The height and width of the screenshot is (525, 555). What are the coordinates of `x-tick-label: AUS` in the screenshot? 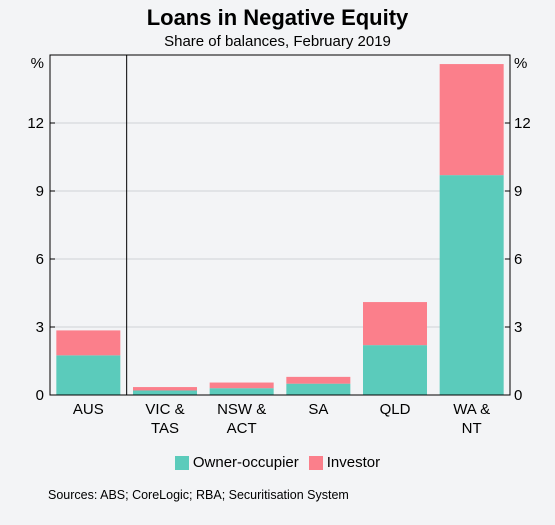 It's located at (88, 409).